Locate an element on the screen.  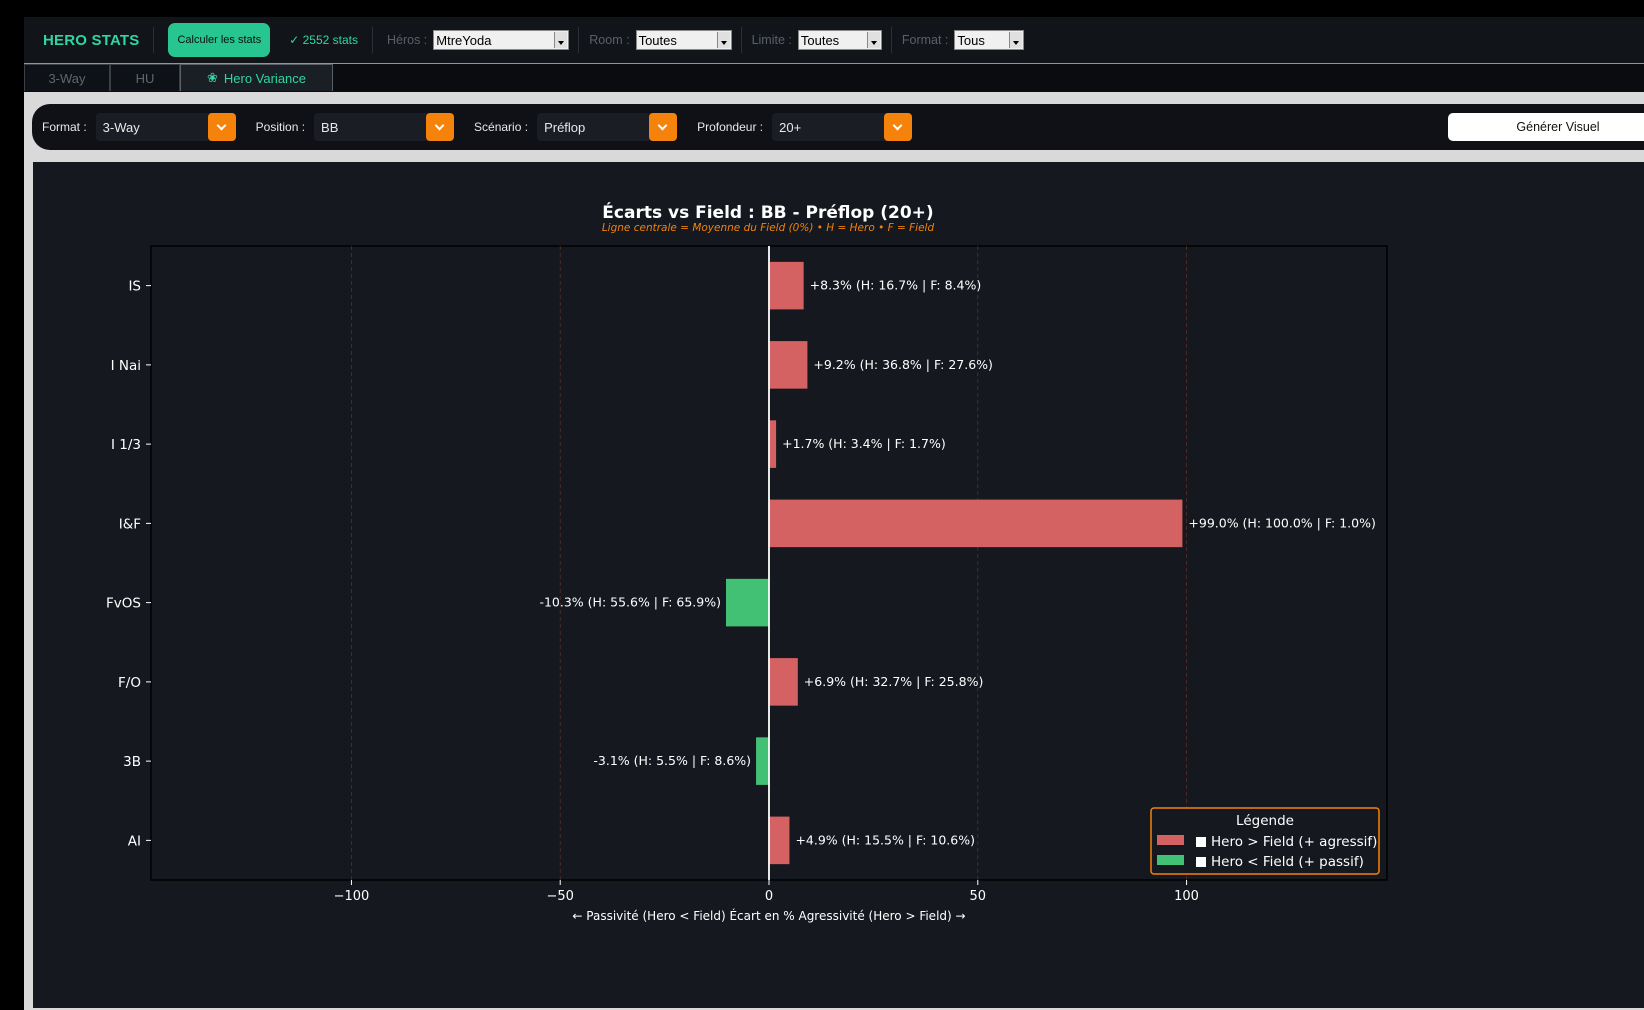
format-select-value: Tous is located at coordinates (971, 40).